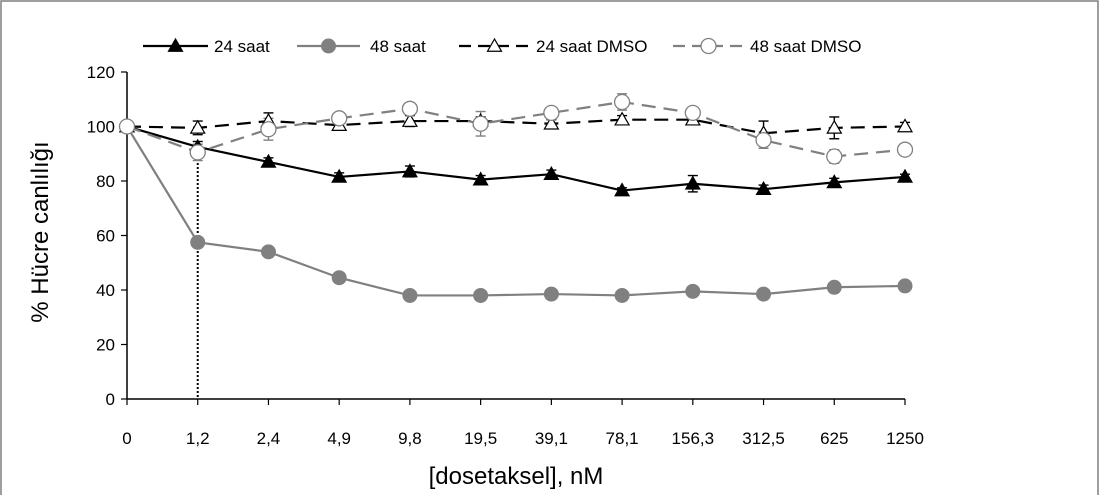  What do you see at coordinates (105, 181) in the screenshot?
I see `y-tick-label: 80` at bounding box center [105, 181].